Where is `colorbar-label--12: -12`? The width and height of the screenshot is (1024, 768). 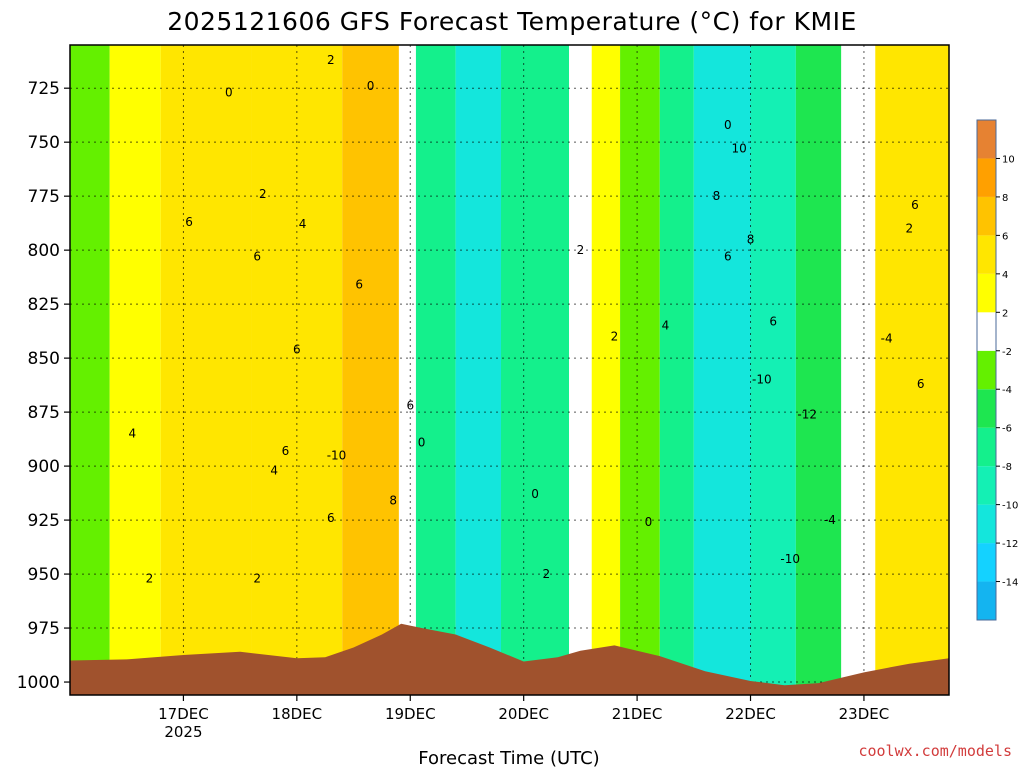
colorbar-label--12: -12 is located at coordinates (1010, 544).